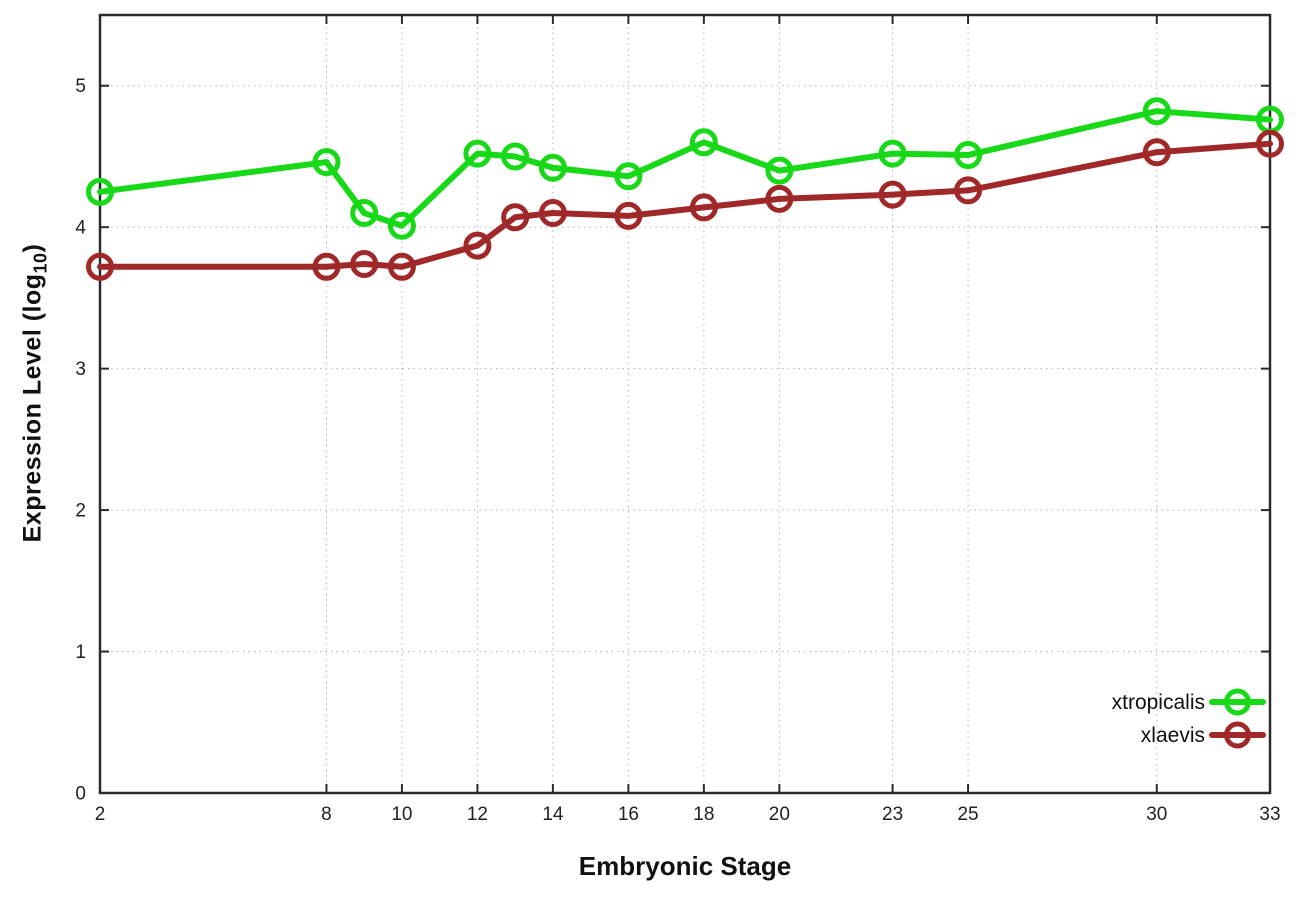 The image size is (1296, 907). What do you see at coordinates (1158, 702) in the screenshot?
I see `legend-label-xtropicalis: xtropicalis` at bounding box center [1158, 702].